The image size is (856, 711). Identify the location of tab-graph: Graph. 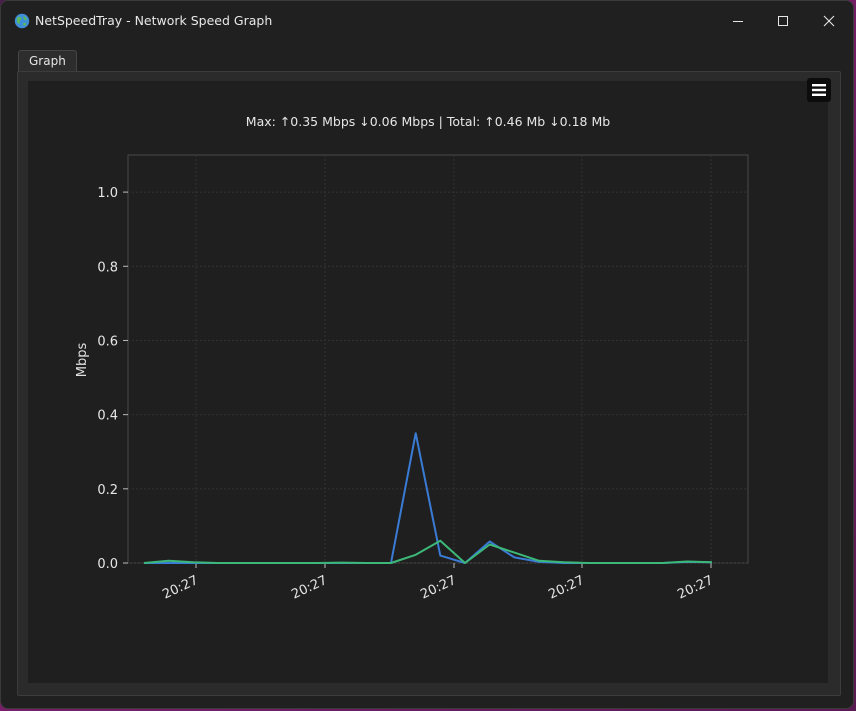
(47, 61).